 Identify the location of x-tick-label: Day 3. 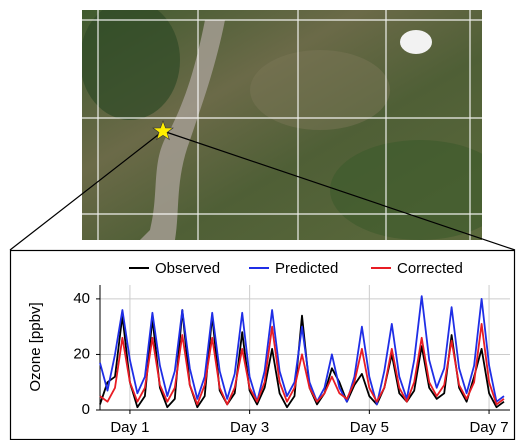
(249, 427).